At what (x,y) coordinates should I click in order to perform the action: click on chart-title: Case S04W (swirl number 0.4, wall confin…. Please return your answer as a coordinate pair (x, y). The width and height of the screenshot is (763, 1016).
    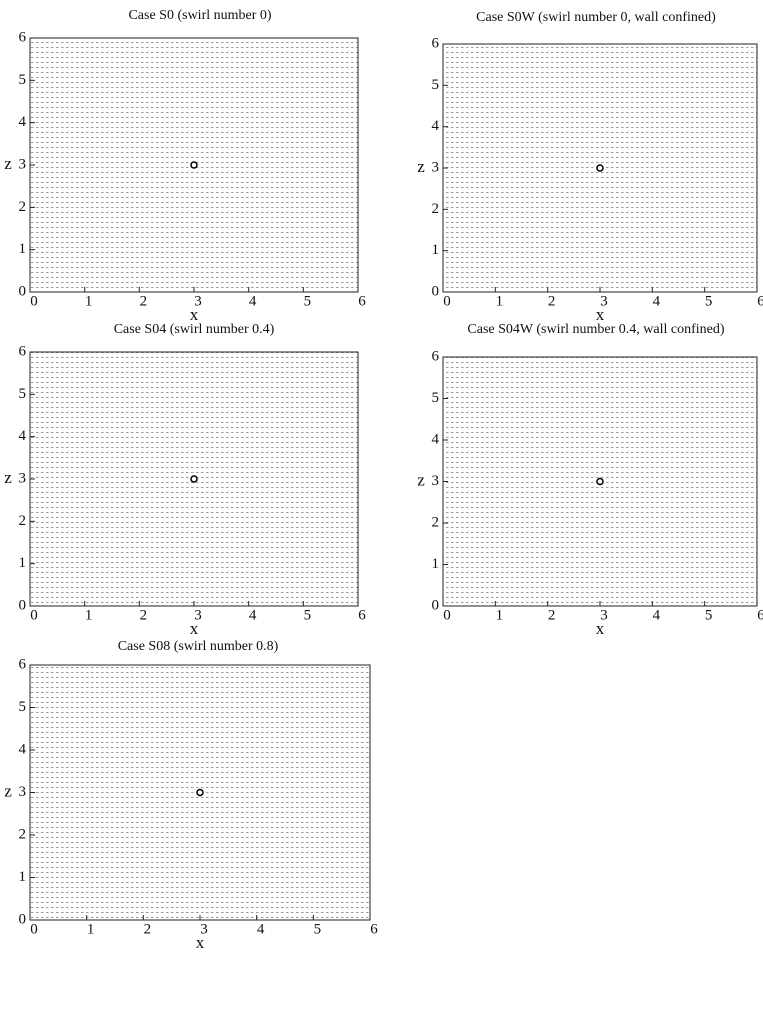
    Looking at the image, I should click on (595, 329).